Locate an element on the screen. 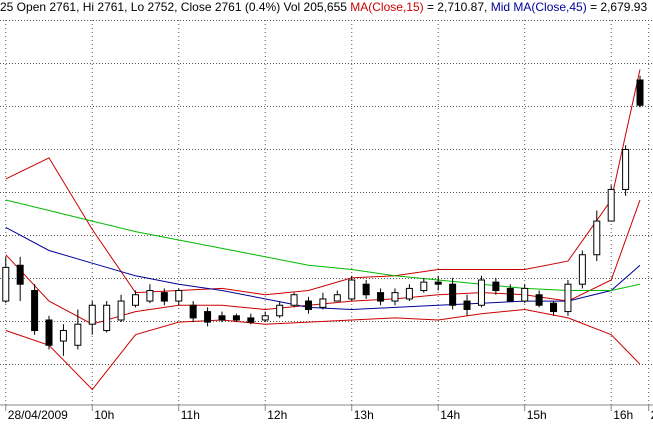  legend-ma15: MA(Close,15) is located at coordinates (386, 7).